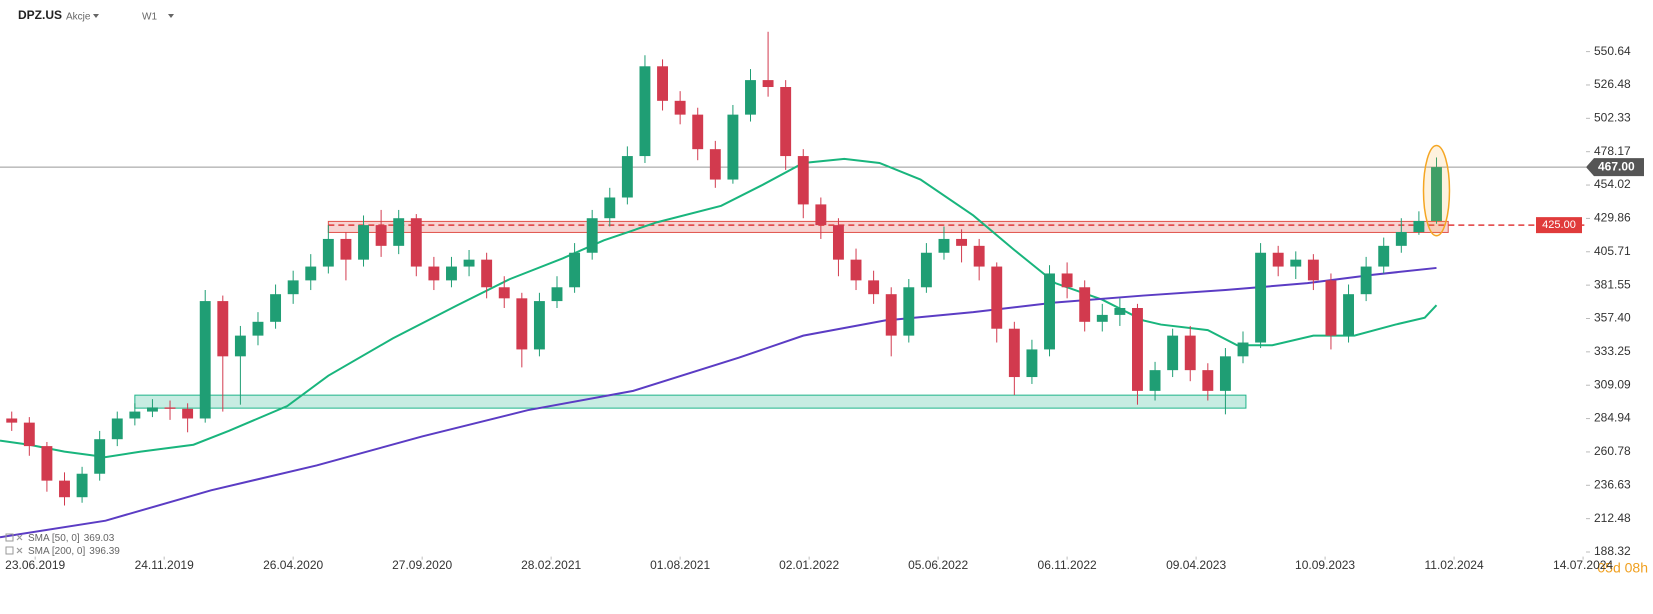  What do you see at coordinates (1612, 284) in the screenshot?
I see `y-tick-label: 381.55` at bounding box center [1612, 284].